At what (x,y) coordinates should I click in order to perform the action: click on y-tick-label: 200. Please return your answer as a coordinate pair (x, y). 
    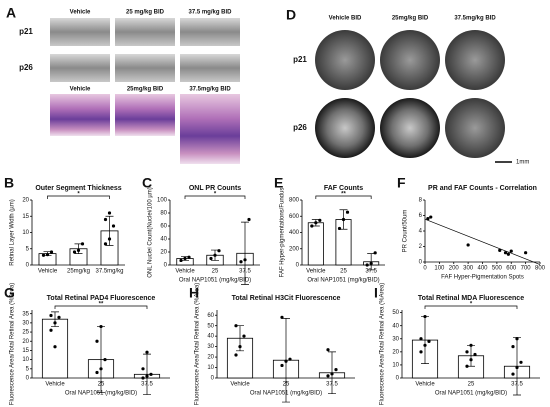
    Looking at the image, I should click on (294, 249).